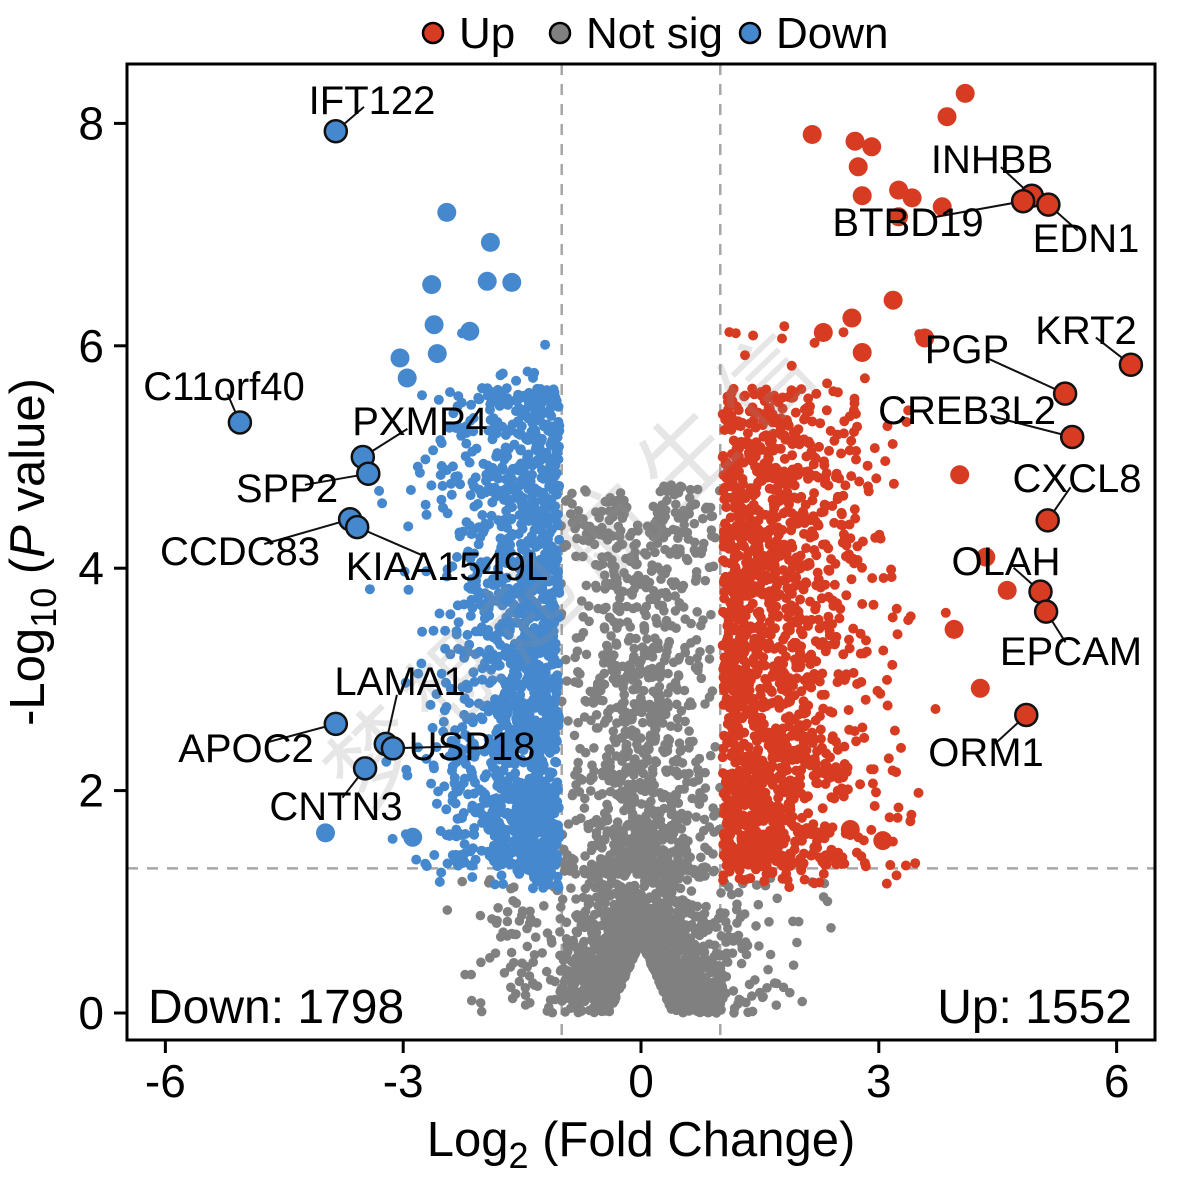 This screenshot has height=1181, width=1181. I want to click on y-axis-title: -Log10 (P value), so click(32, 552).